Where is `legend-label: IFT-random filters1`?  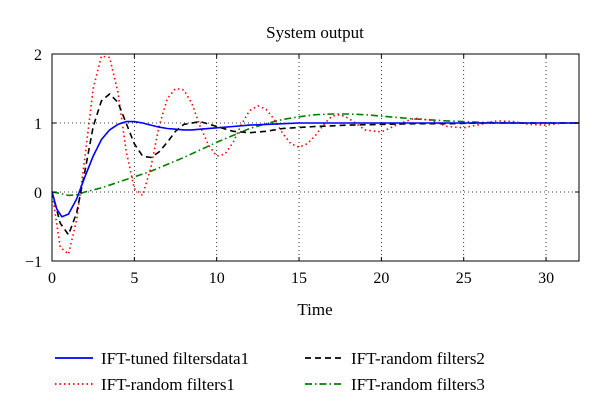
legend-label: IFT-random filters1 is located at coordinates (168, 384).